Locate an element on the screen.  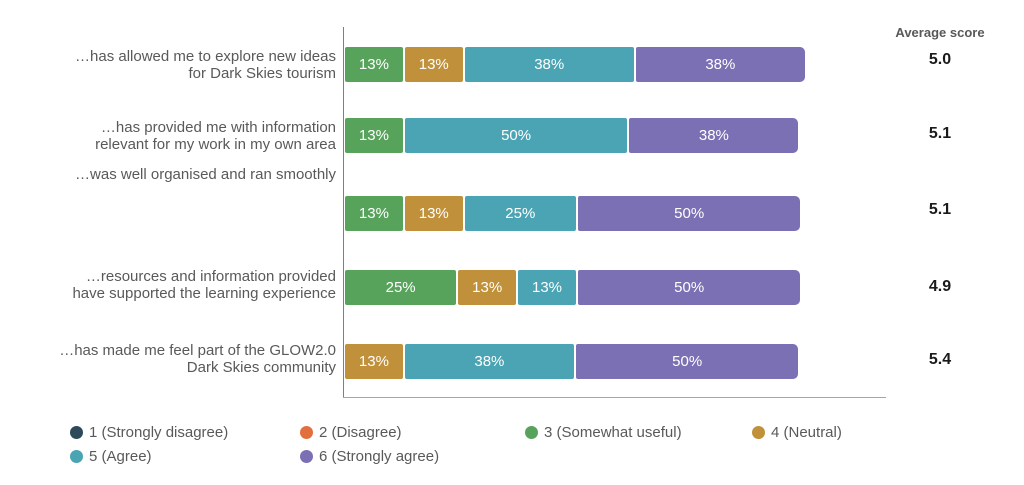
row-label-line: relevant for my work in my own area is located at coordinates (215, 144).